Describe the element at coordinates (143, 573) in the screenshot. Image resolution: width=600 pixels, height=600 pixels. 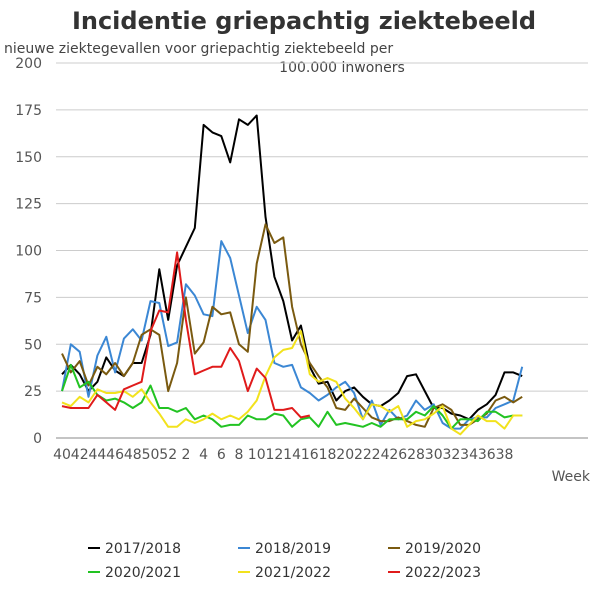
I see `legend-label-2020-2021: 2020/2021` at that location.